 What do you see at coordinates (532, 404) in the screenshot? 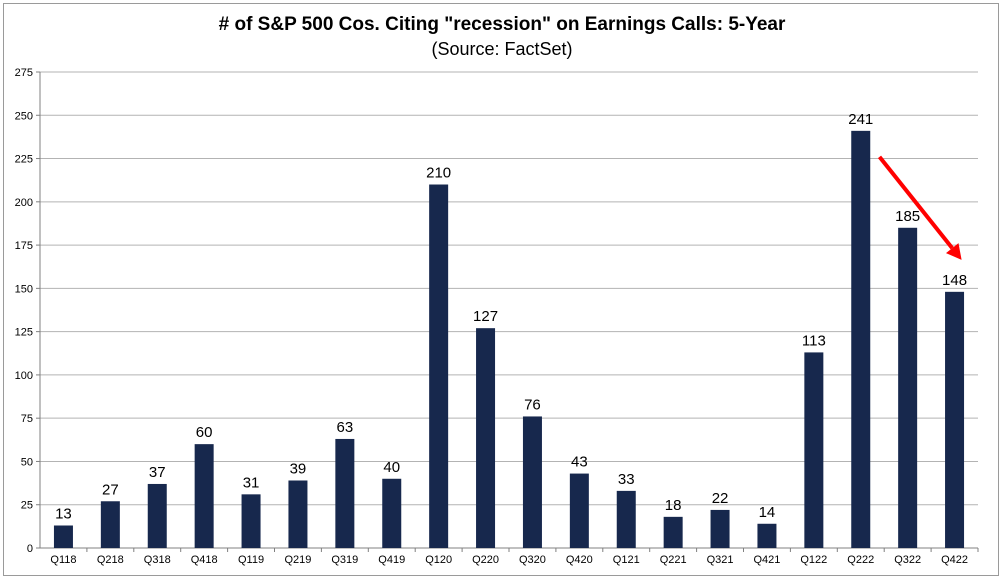
I see `data-label: 76` at bounding box center [532, 404].